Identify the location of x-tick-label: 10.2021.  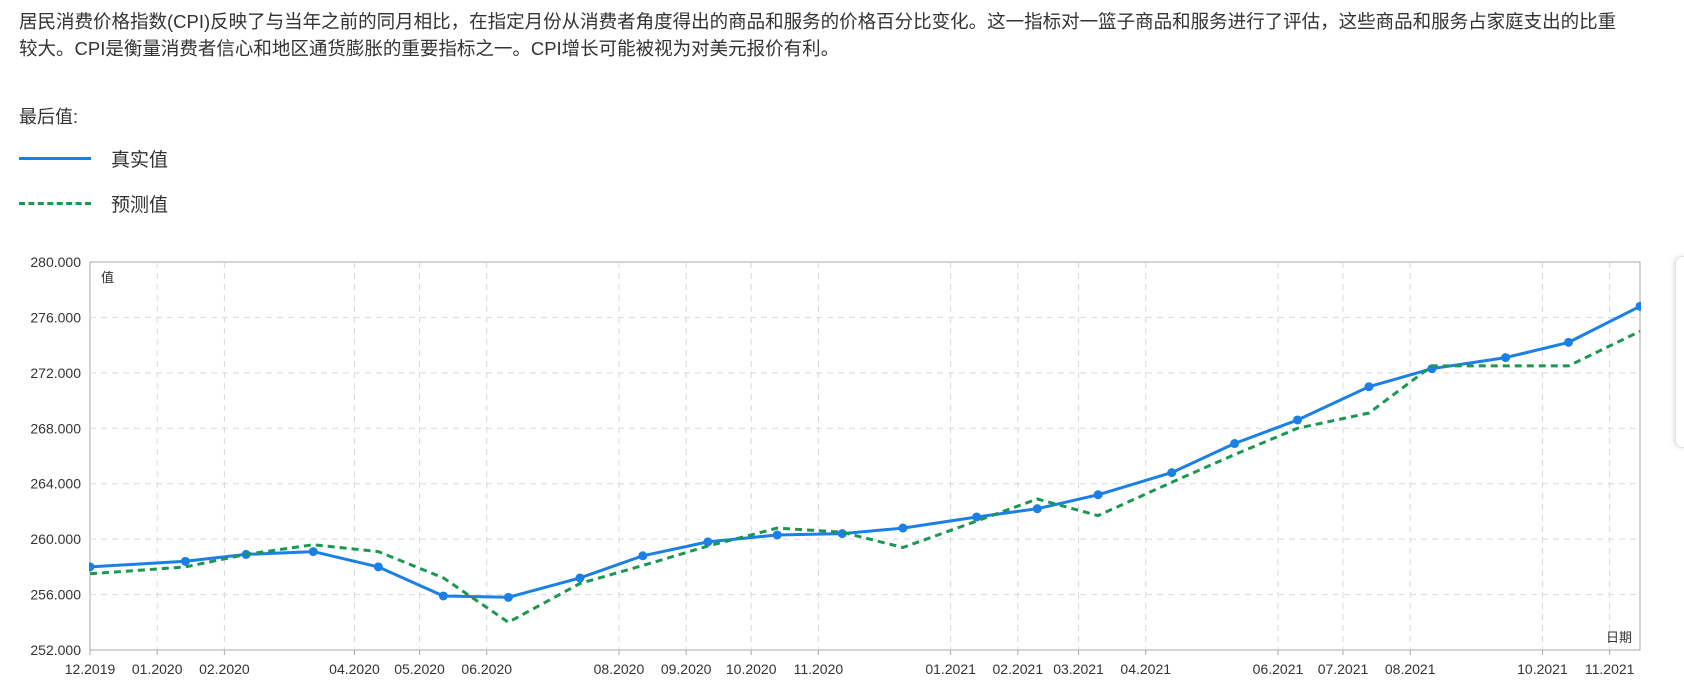
(1542, 669).